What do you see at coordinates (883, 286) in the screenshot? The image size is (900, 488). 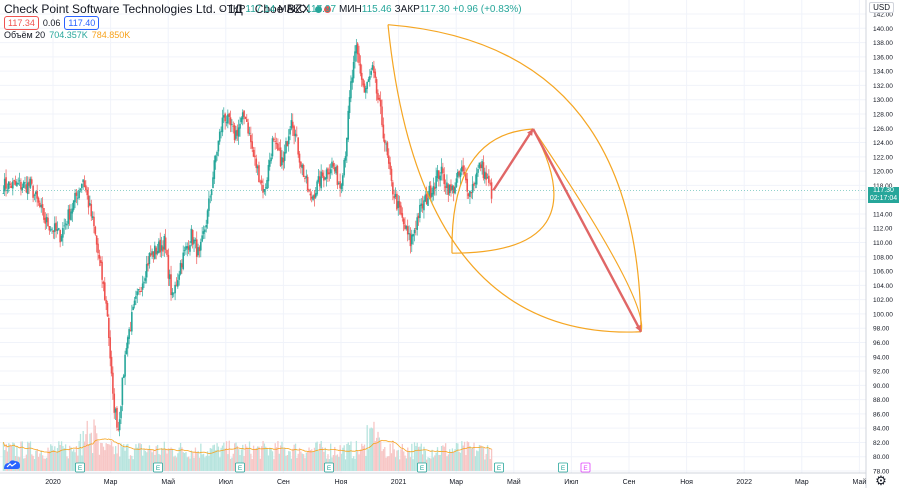 I see `price-tick-label: 104.00` at bounding box center [883, 286].